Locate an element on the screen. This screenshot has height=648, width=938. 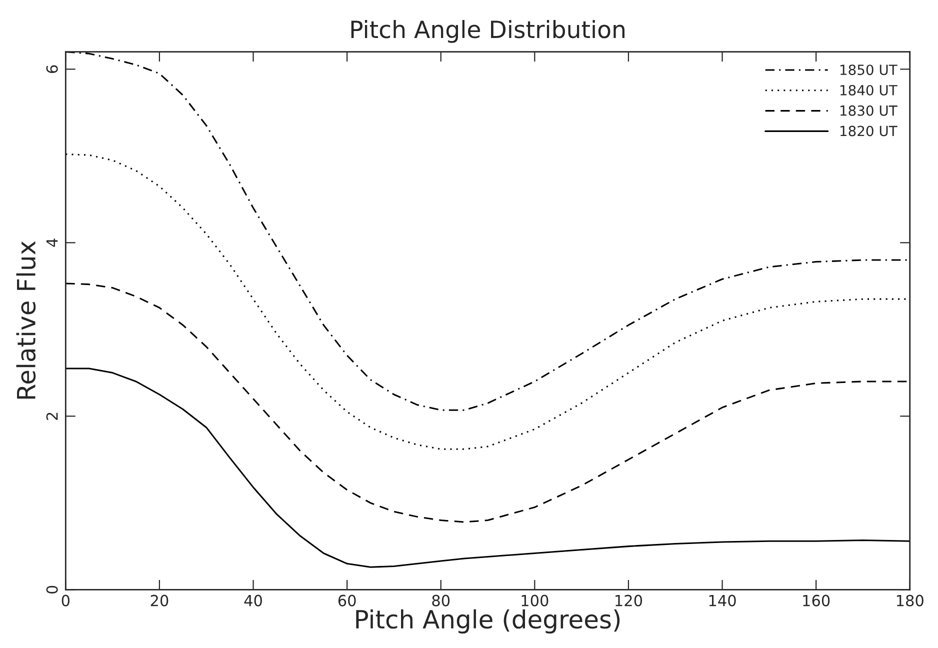
legend-label: 1830 UT is located at coordinates (869, 110).